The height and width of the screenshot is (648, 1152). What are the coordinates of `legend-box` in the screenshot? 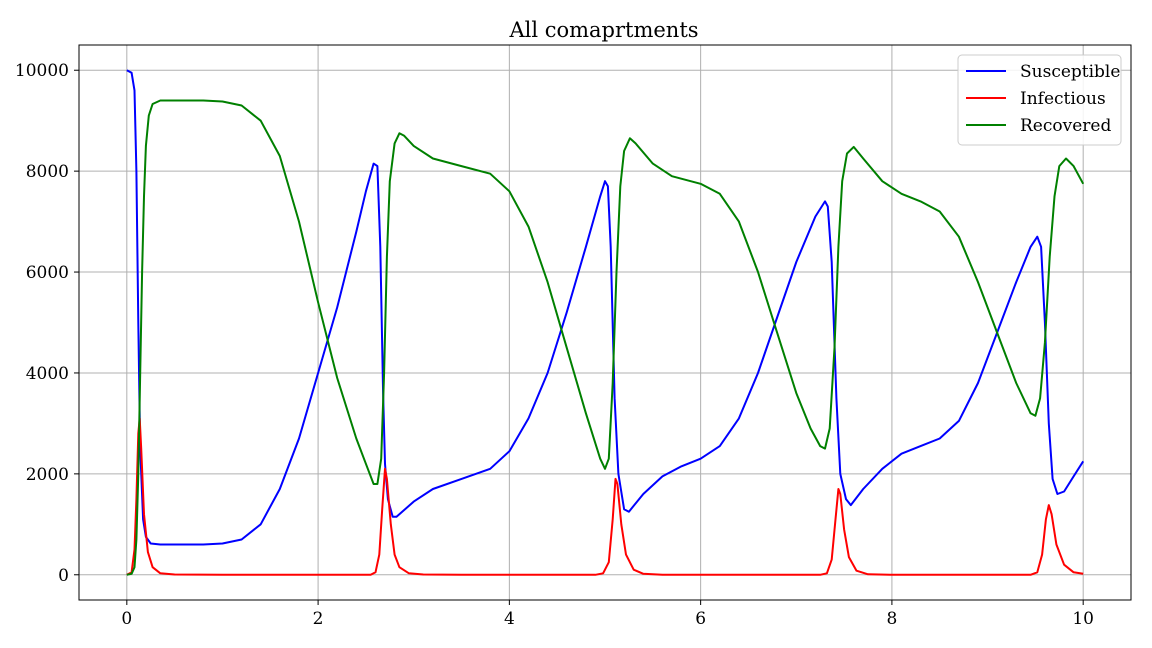 It's located at (1039, 100).